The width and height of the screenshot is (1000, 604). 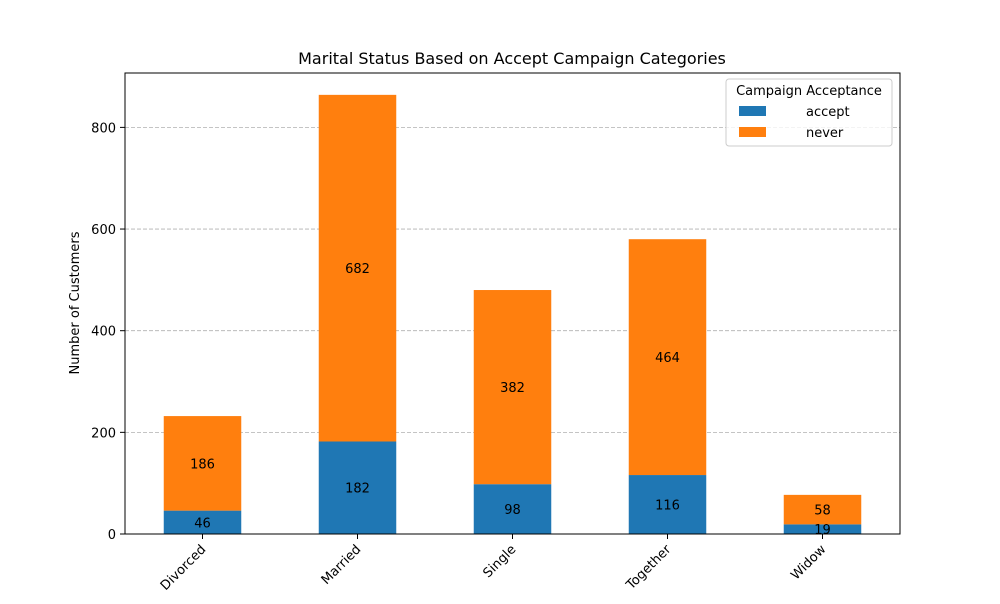 I want to click on legend-label-never: never, so click(x=825, y=133).